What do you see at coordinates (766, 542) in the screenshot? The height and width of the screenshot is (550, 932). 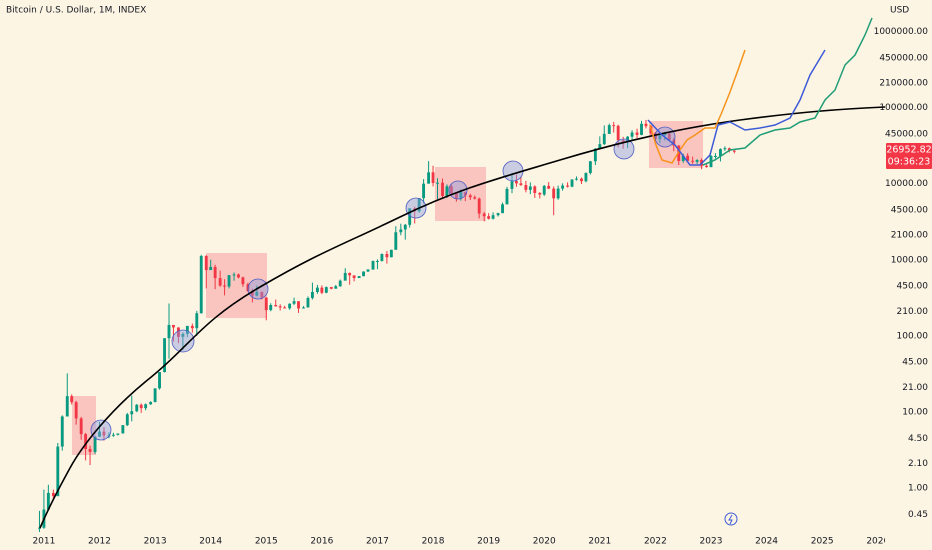 I see `x-tick-label: 2024` at bounding box center [766, 542].